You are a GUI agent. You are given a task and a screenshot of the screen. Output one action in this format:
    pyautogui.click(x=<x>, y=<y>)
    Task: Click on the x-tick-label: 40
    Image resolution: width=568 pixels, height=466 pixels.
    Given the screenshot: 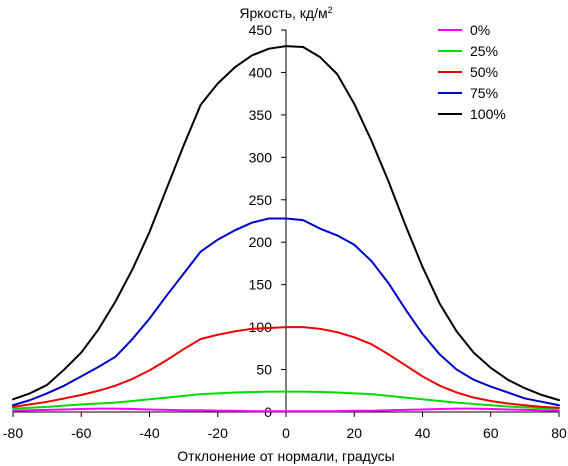 What is the action you would take?
    pyautogui.click(x=423, y=433)
    